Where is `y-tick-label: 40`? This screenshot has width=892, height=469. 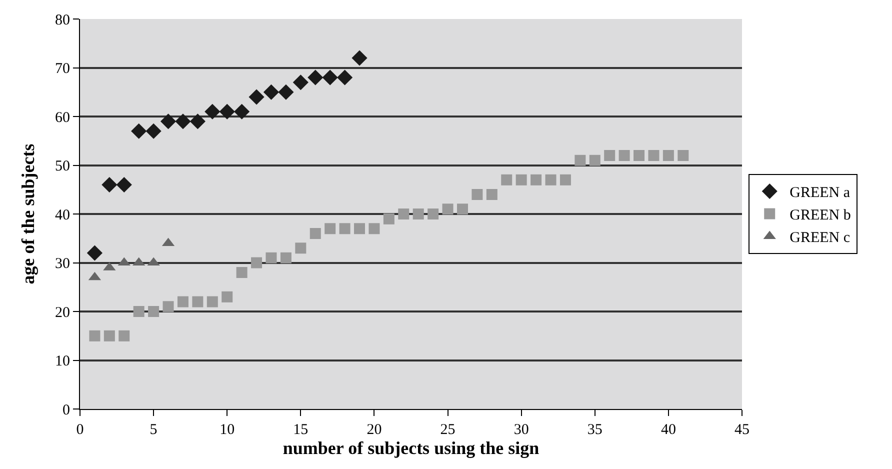
y-tick-label: 40 is located at coordinates (62, 215).